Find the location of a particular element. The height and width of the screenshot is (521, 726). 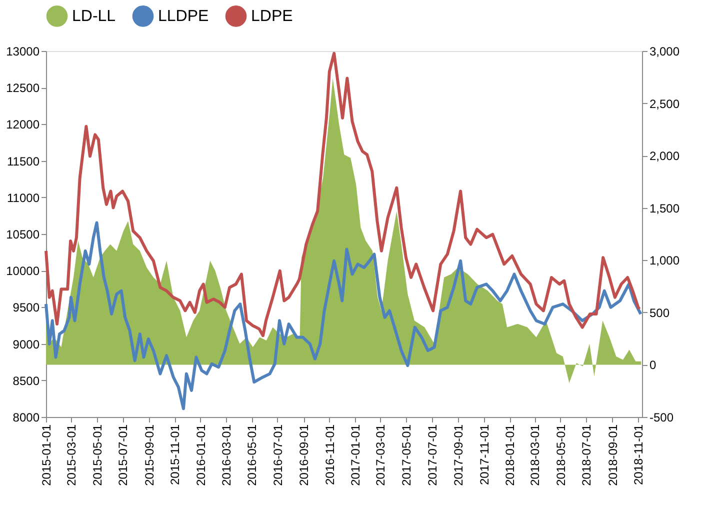

y-tick-label: 11500 is located at coordinates (23, 161).